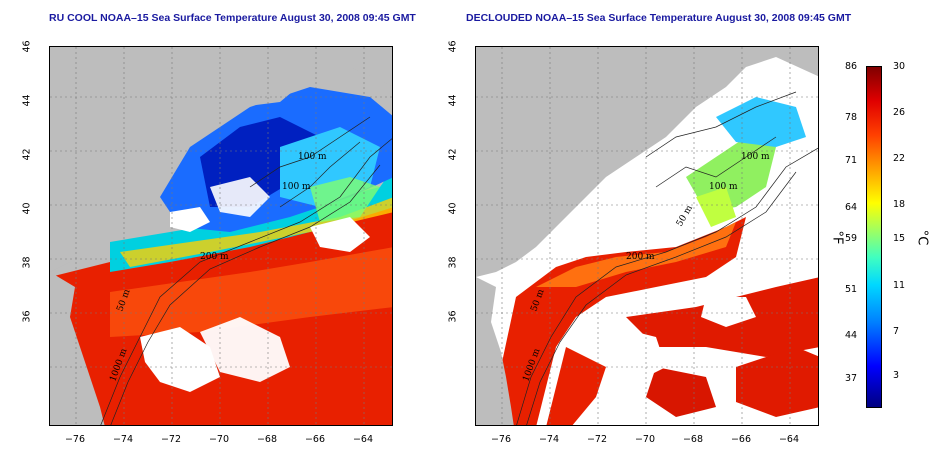  What do you see at coordinates (837, 237) in the screenshot?
I see `unit-fahrenheit: °F` at bounding box center [837, 237].